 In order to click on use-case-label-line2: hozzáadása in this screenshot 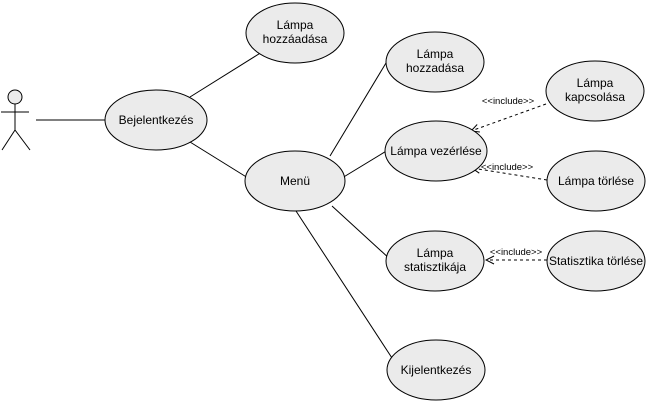, I will do `click(295, 39)`.